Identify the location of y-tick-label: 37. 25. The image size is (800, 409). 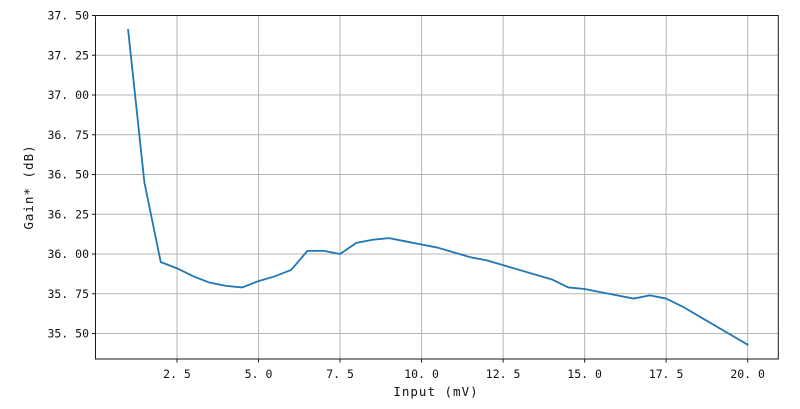
(68, 55).